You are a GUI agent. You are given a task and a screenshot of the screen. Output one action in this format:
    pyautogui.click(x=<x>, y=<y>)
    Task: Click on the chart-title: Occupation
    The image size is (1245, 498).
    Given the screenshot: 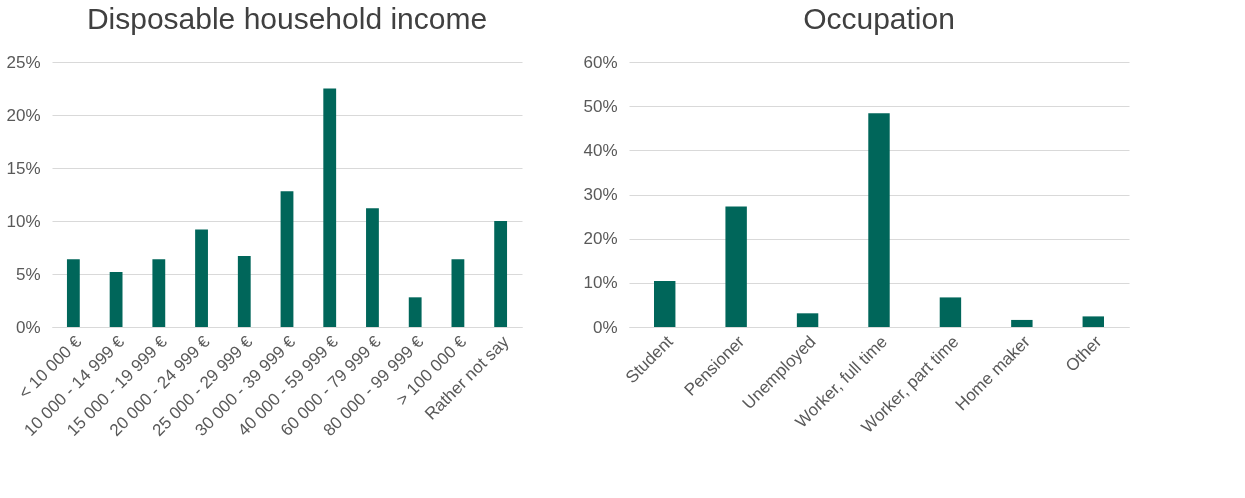 What is the action you would take?
    pyautogui.click(x=879, y=18)
    